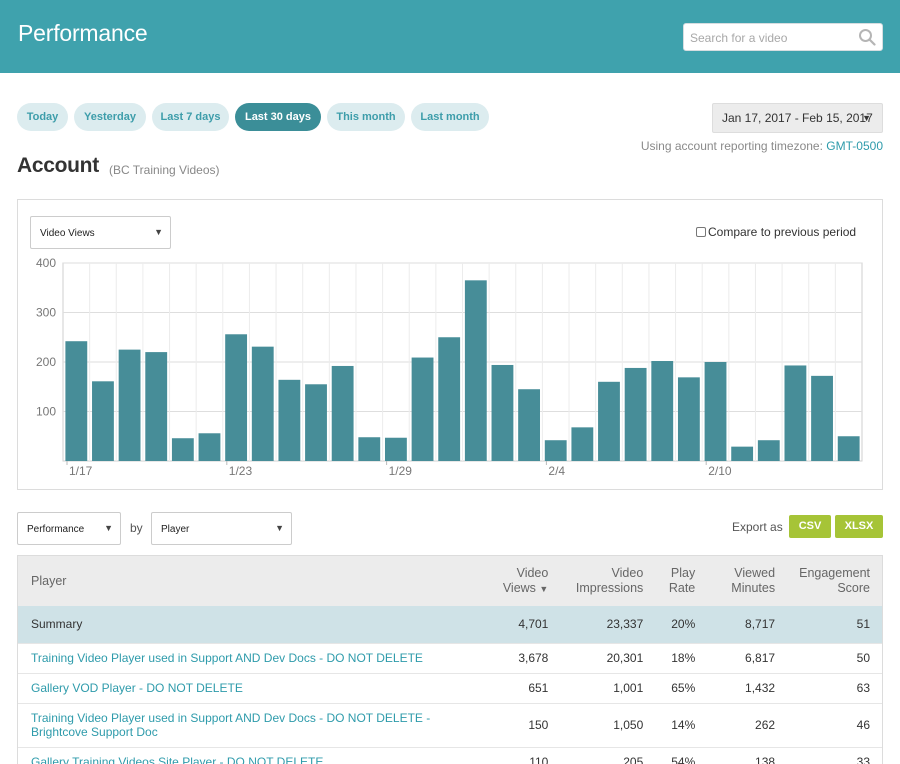 This screenshot has height=764, width=900. Describe the element at coordinates (239, 688) in the screenshot. I see `player-name-link: Gallery VOD Player - DO NOT DELETE` at that location.